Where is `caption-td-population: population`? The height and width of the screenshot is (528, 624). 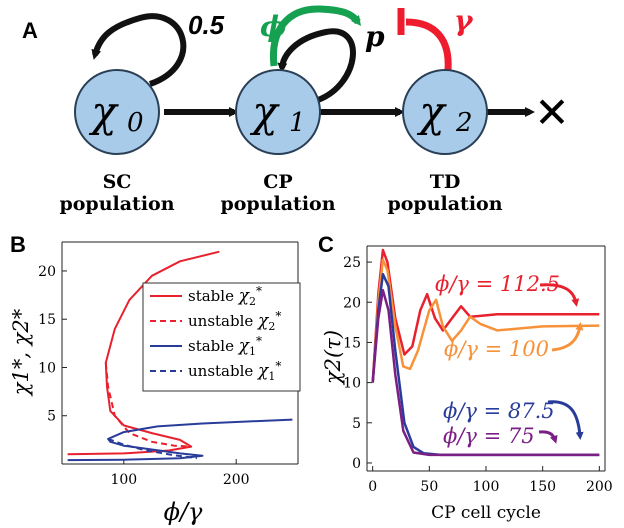 caption-td-population: population is located at coordinates (444, 204).